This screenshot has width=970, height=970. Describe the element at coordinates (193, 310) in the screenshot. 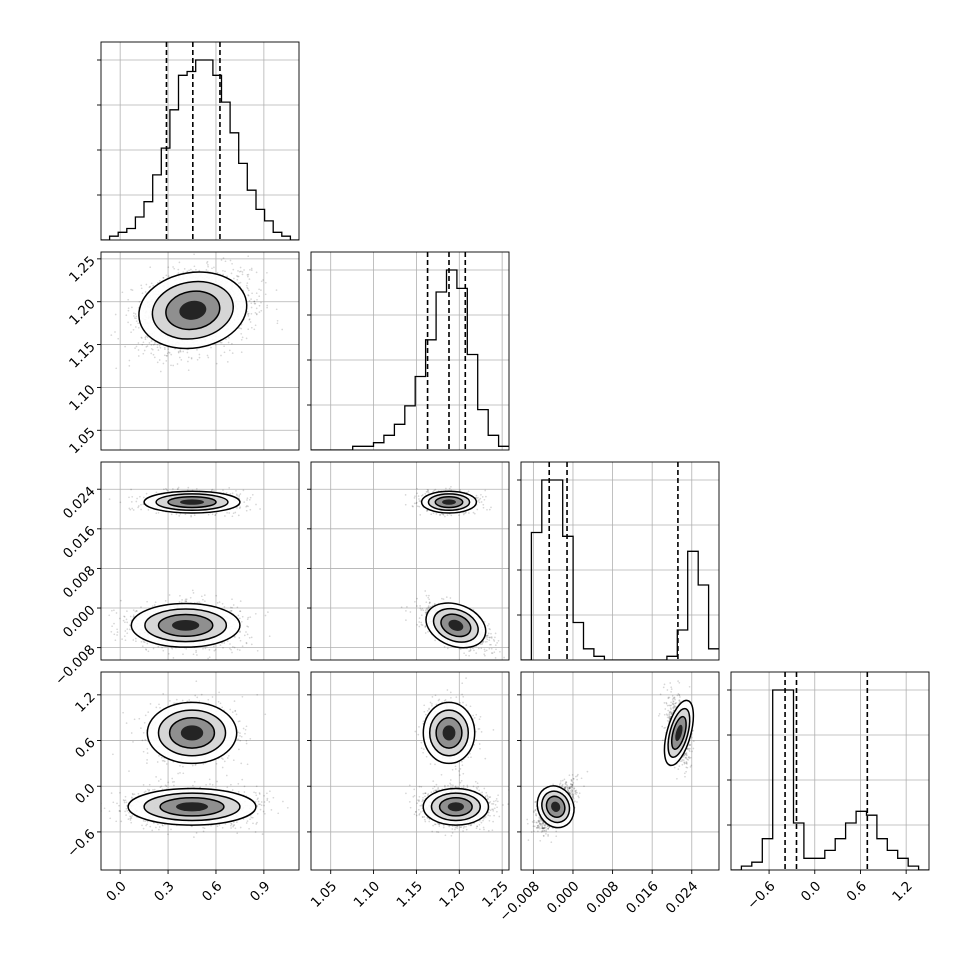

I see `contour-line` at that location.